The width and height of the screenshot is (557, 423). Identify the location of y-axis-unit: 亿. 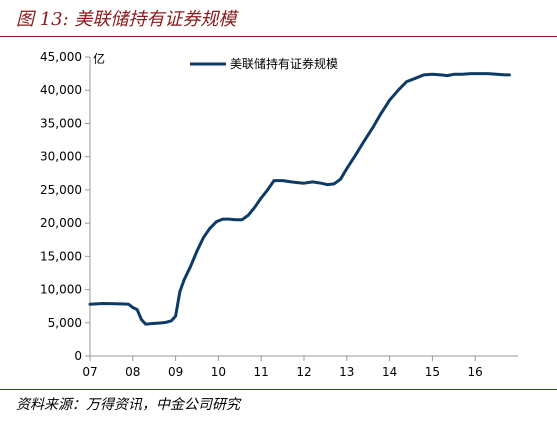
(99, 58).